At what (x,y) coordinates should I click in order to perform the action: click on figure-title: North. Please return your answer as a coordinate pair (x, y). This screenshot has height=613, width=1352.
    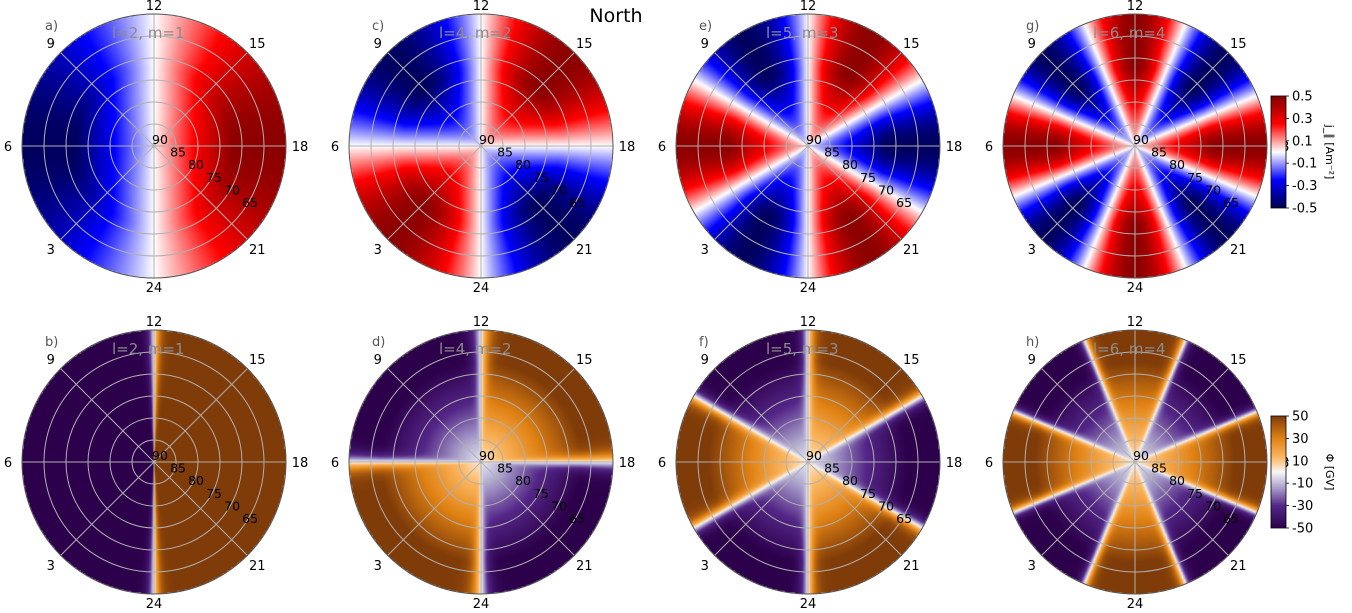
    Looking at the image, I should click on (615, 16).